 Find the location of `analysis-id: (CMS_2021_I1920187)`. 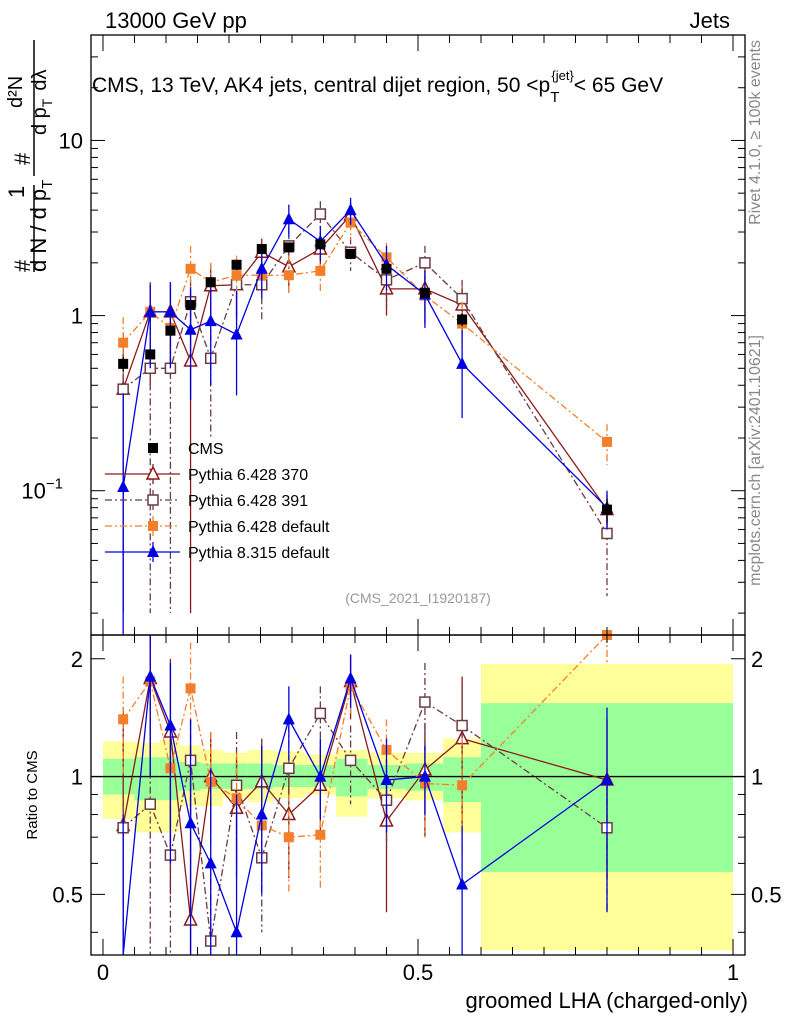

analysis-id: (CMS_2021_I1920187) is located at coordinates (418, 598).